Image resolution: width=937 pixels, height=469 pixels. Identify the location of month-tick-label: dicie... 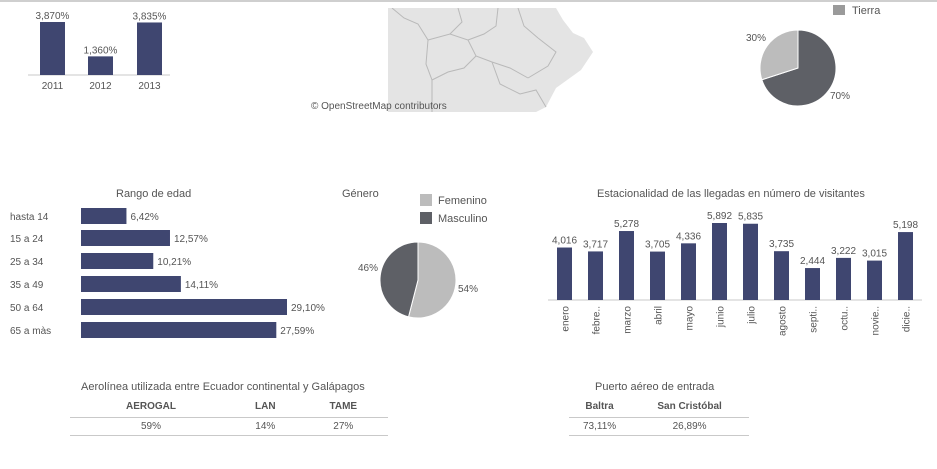
(907, 319).